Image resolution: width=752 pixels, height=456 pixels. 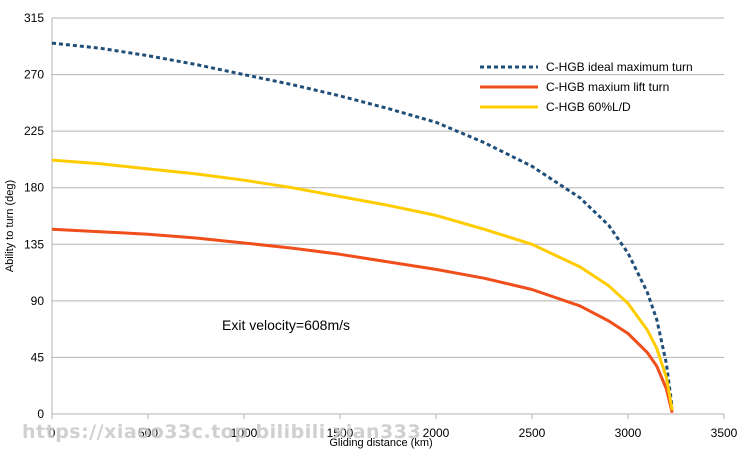 What do you see at coordinates (628, 433) in the screenshot?
I see `x-tick-label: 3000` at bounding box center [628, 433].